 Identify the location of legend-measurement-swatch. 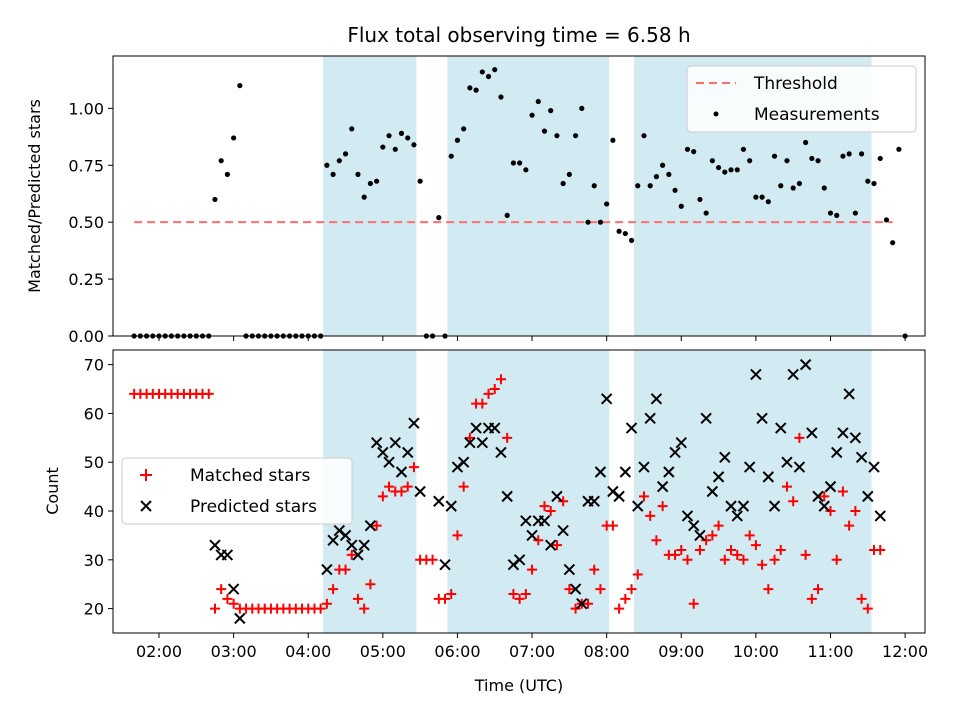
(716, 114).